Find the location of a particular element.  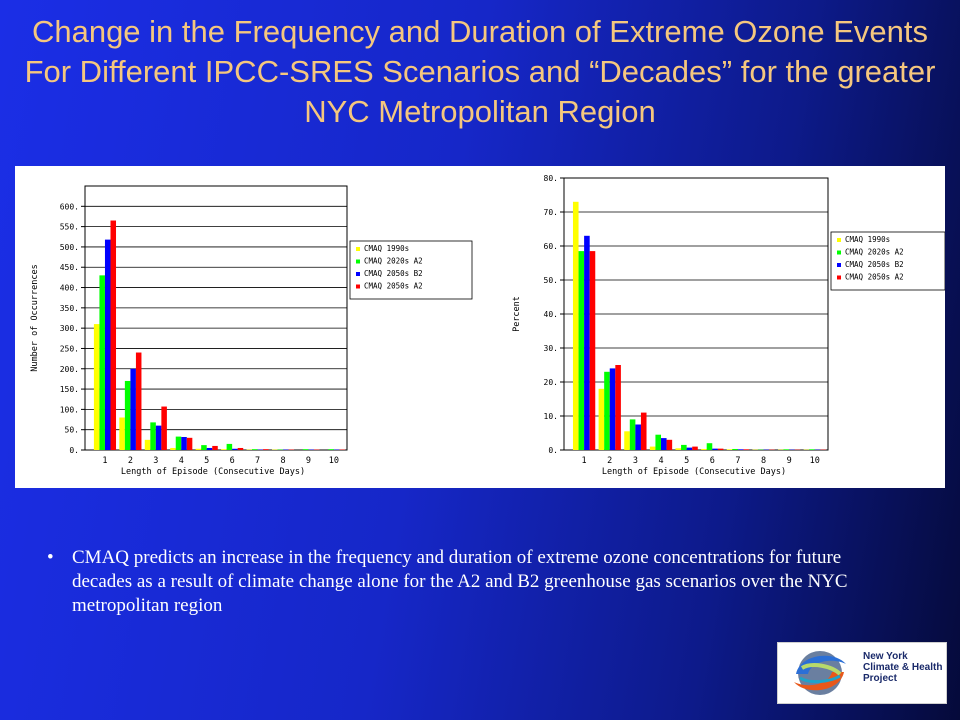

y-tick-label: 0. is located at coordinates (74, 450).